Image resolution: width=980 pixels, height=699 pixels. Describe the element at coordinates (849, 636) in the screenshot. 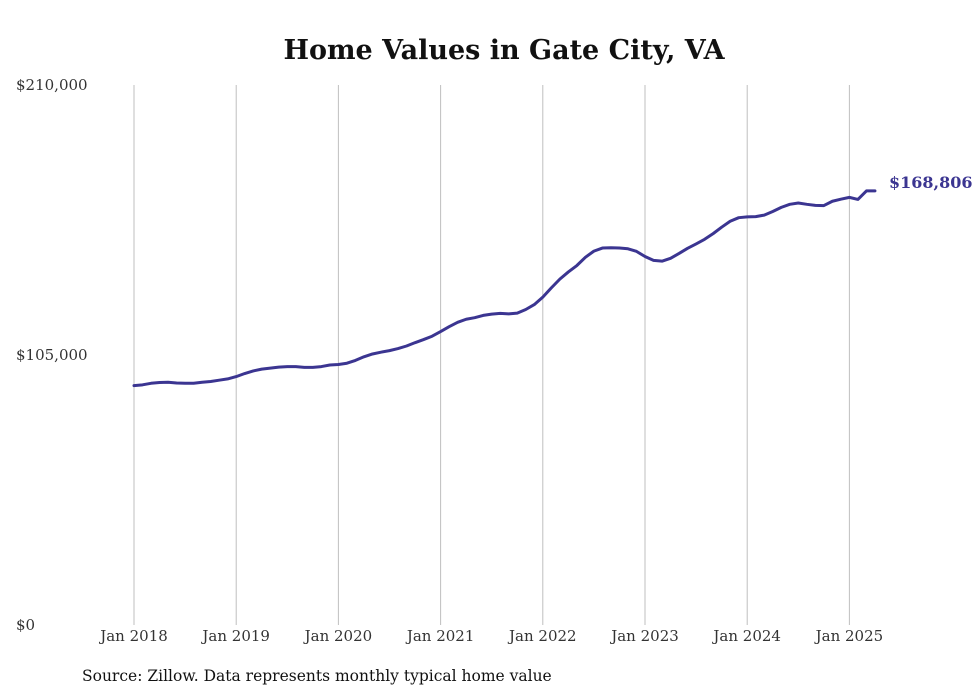

I see `x-tick-label: Jan 2025` at that location.